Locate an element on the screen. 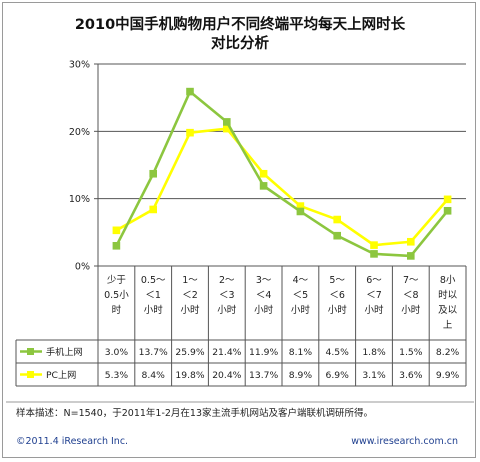 This screenshot has height=462, width=480. category-label-line: ＜4 is located at coordinates (264, 295).